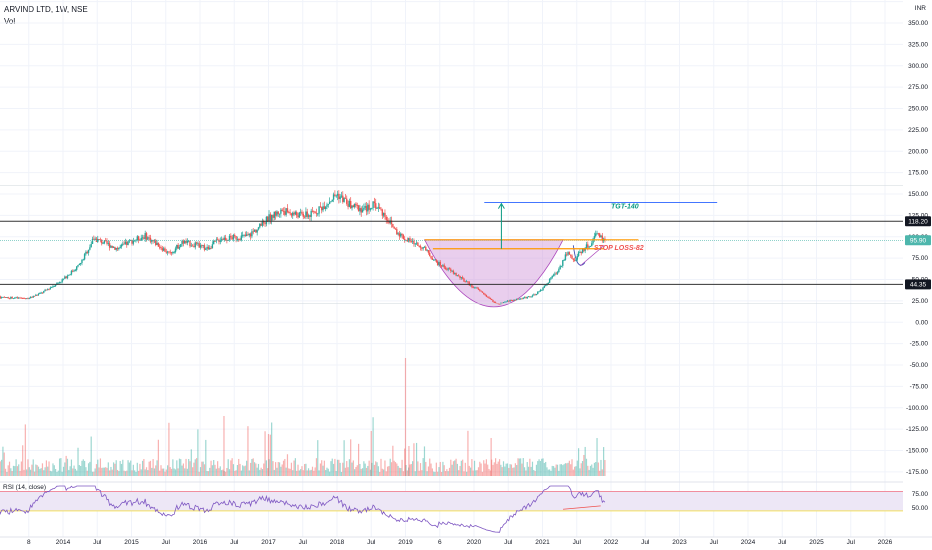  I want to click on time-tick-label: 2019, so click(405, 542).